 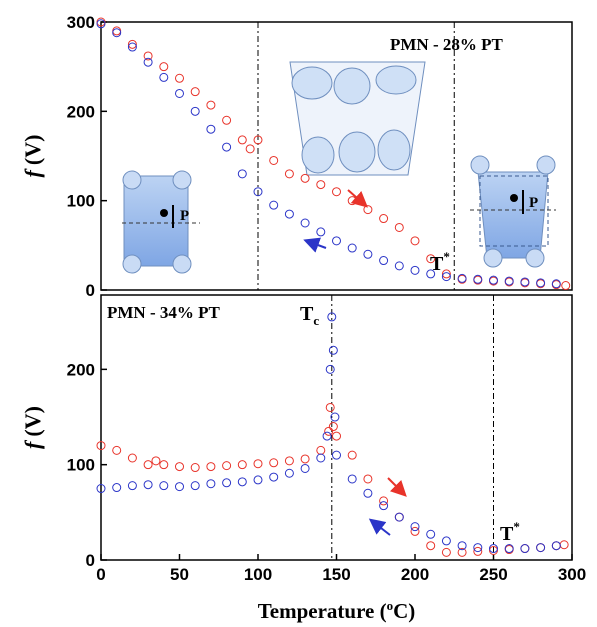 What do you see at coordinates (81, 111) in the screenshot?
I see `y-tick-label: 200` at bounding box center [81, 111].